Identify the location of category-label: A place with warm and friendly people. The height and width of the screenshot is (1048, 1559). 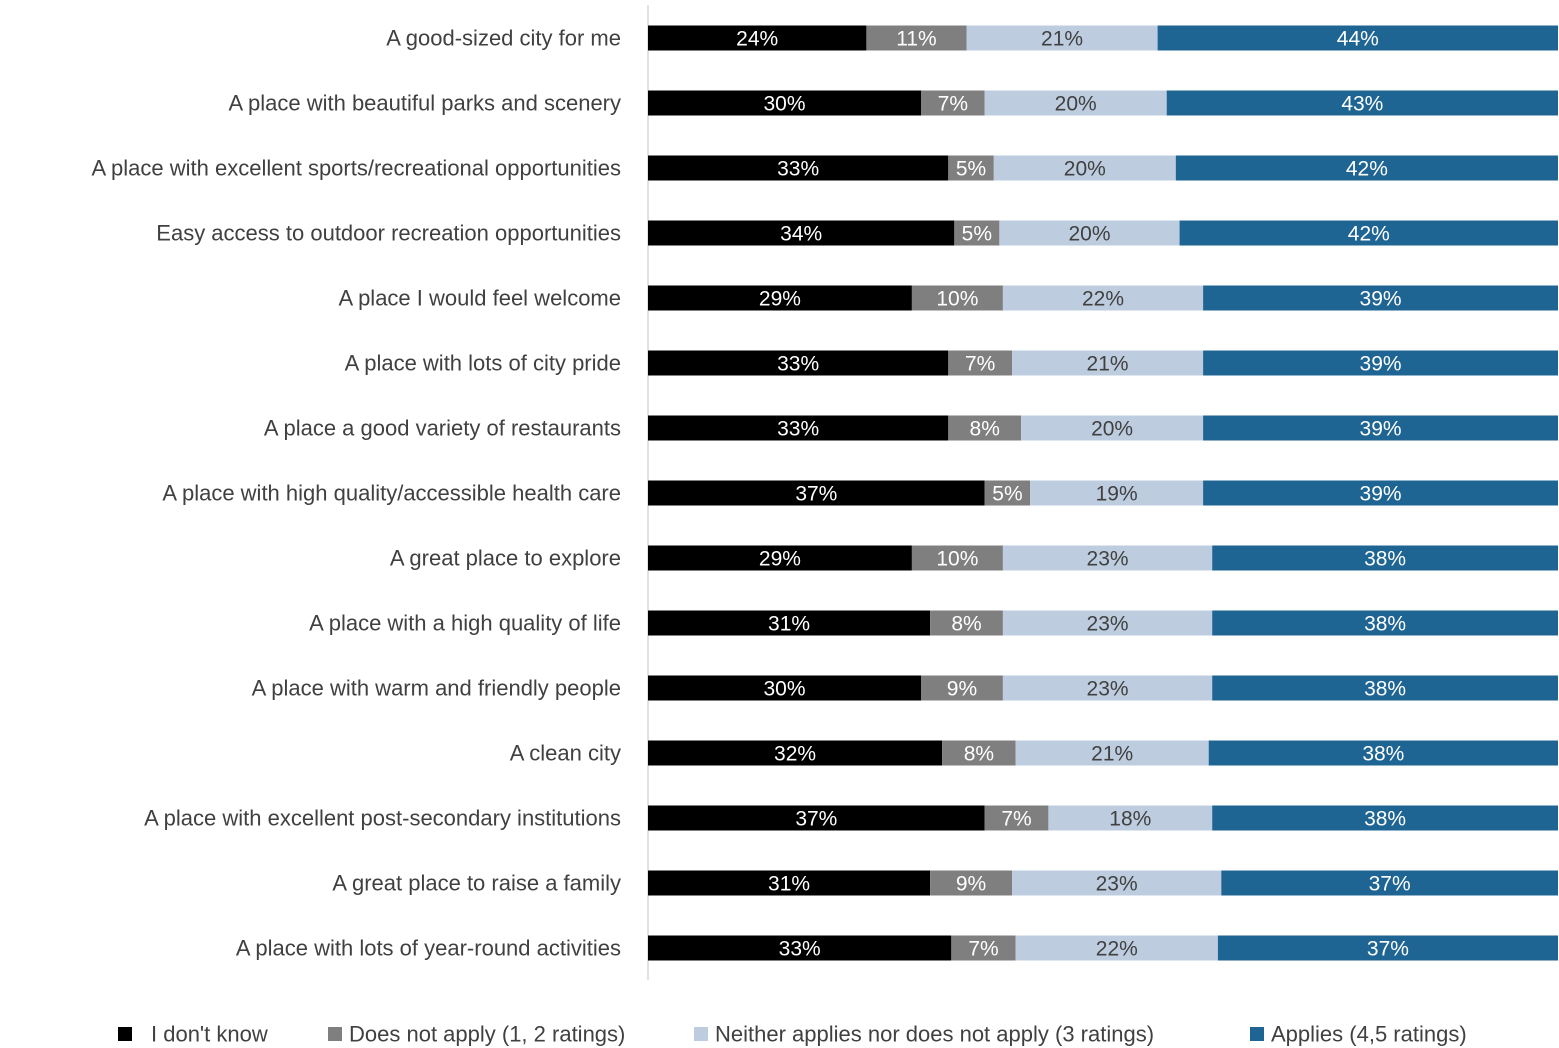
(436, 688).